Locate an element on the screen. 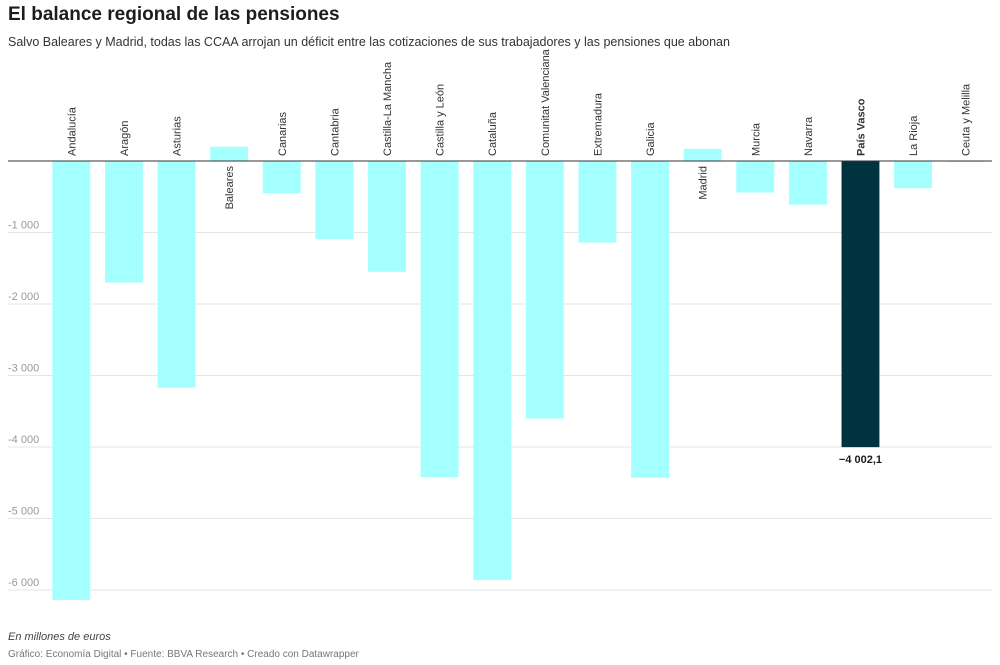  y-tick-label: -2 000 is located at coordinates (23, 297).